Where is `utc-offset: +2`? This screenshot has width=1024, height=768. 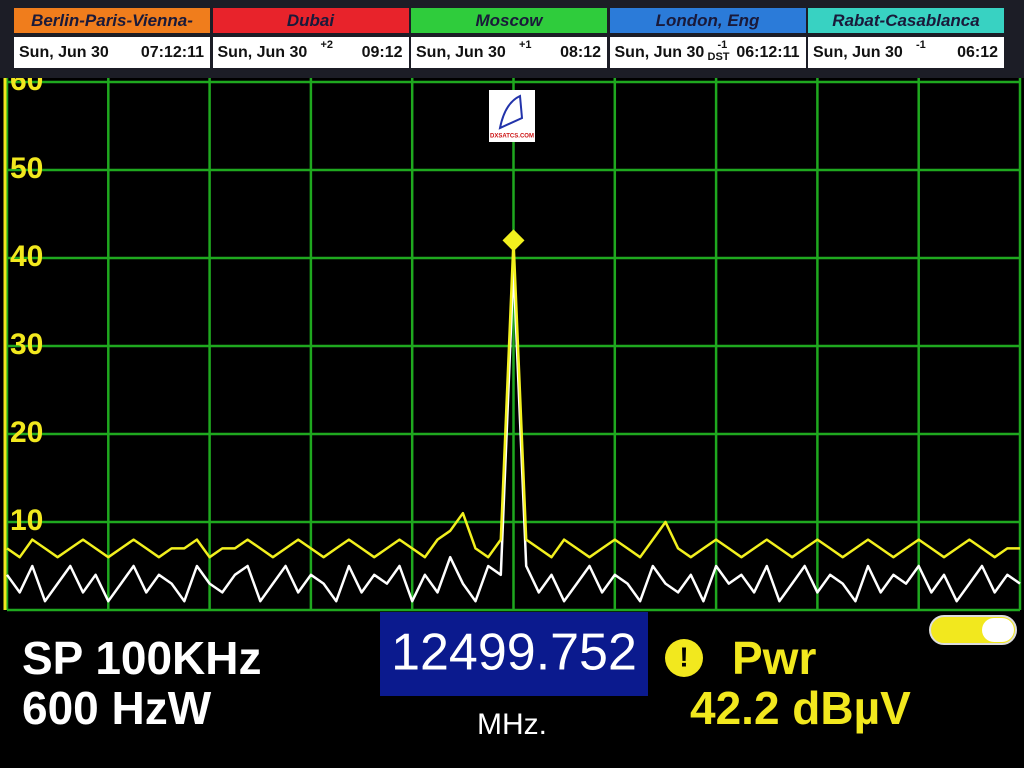 utc-offset: +2 is located at coordinates (327, 45).